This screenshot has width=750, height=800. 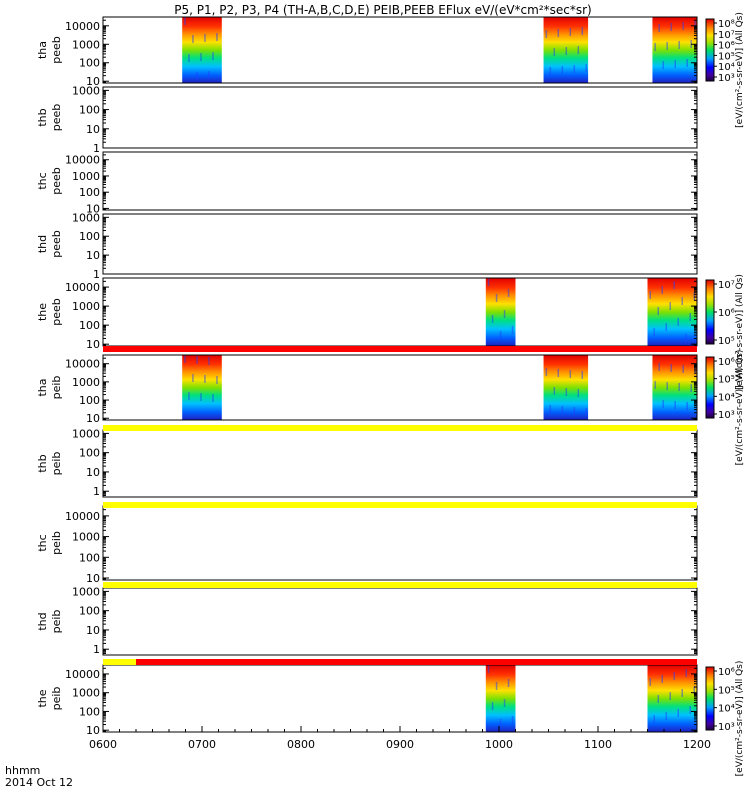 I want to click on x-tick-label: 0900, so click(x=400, y=744).